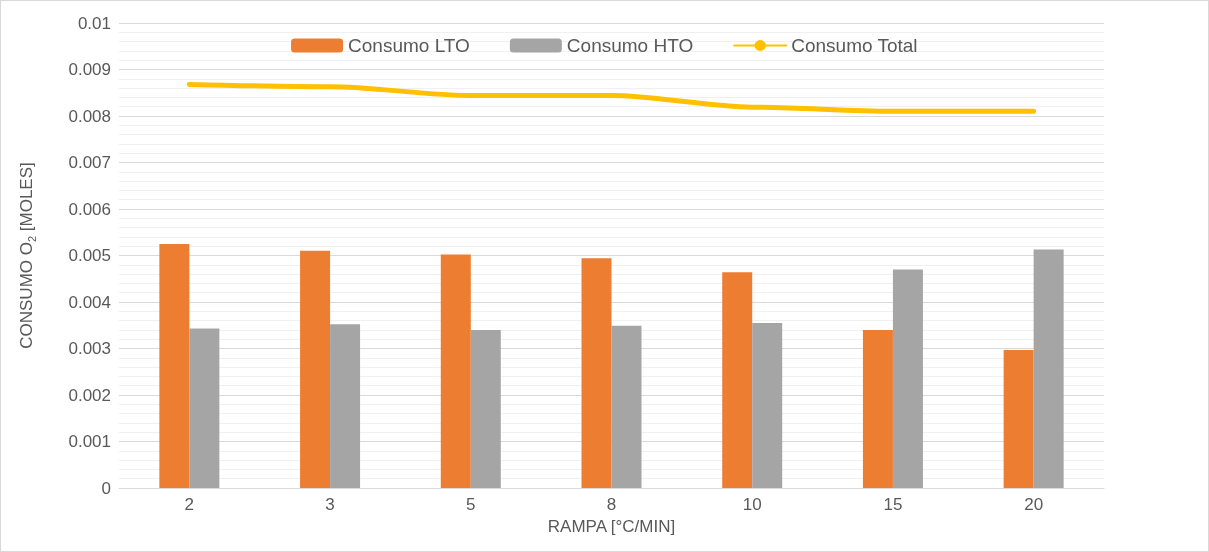 This screenshot has height=552, width=1209. Describe the element at coordinates (89, 348) in the screenshot. I see `y-tick-label: 0.003` at that location.